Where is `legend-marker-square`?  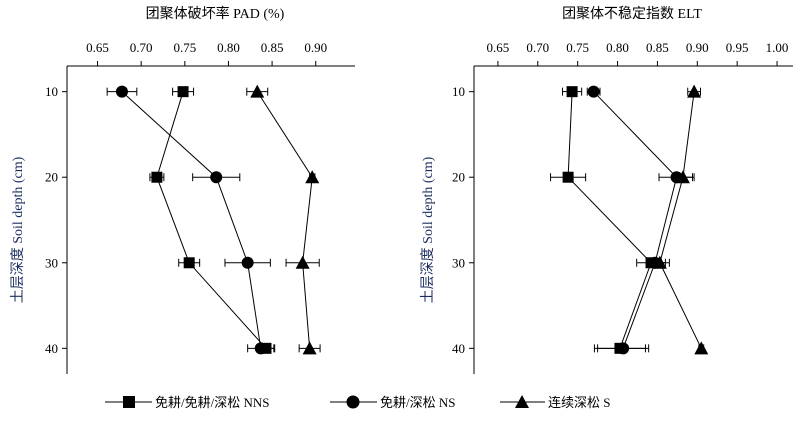 legend-marker-square is located at coordinates (129, 402).